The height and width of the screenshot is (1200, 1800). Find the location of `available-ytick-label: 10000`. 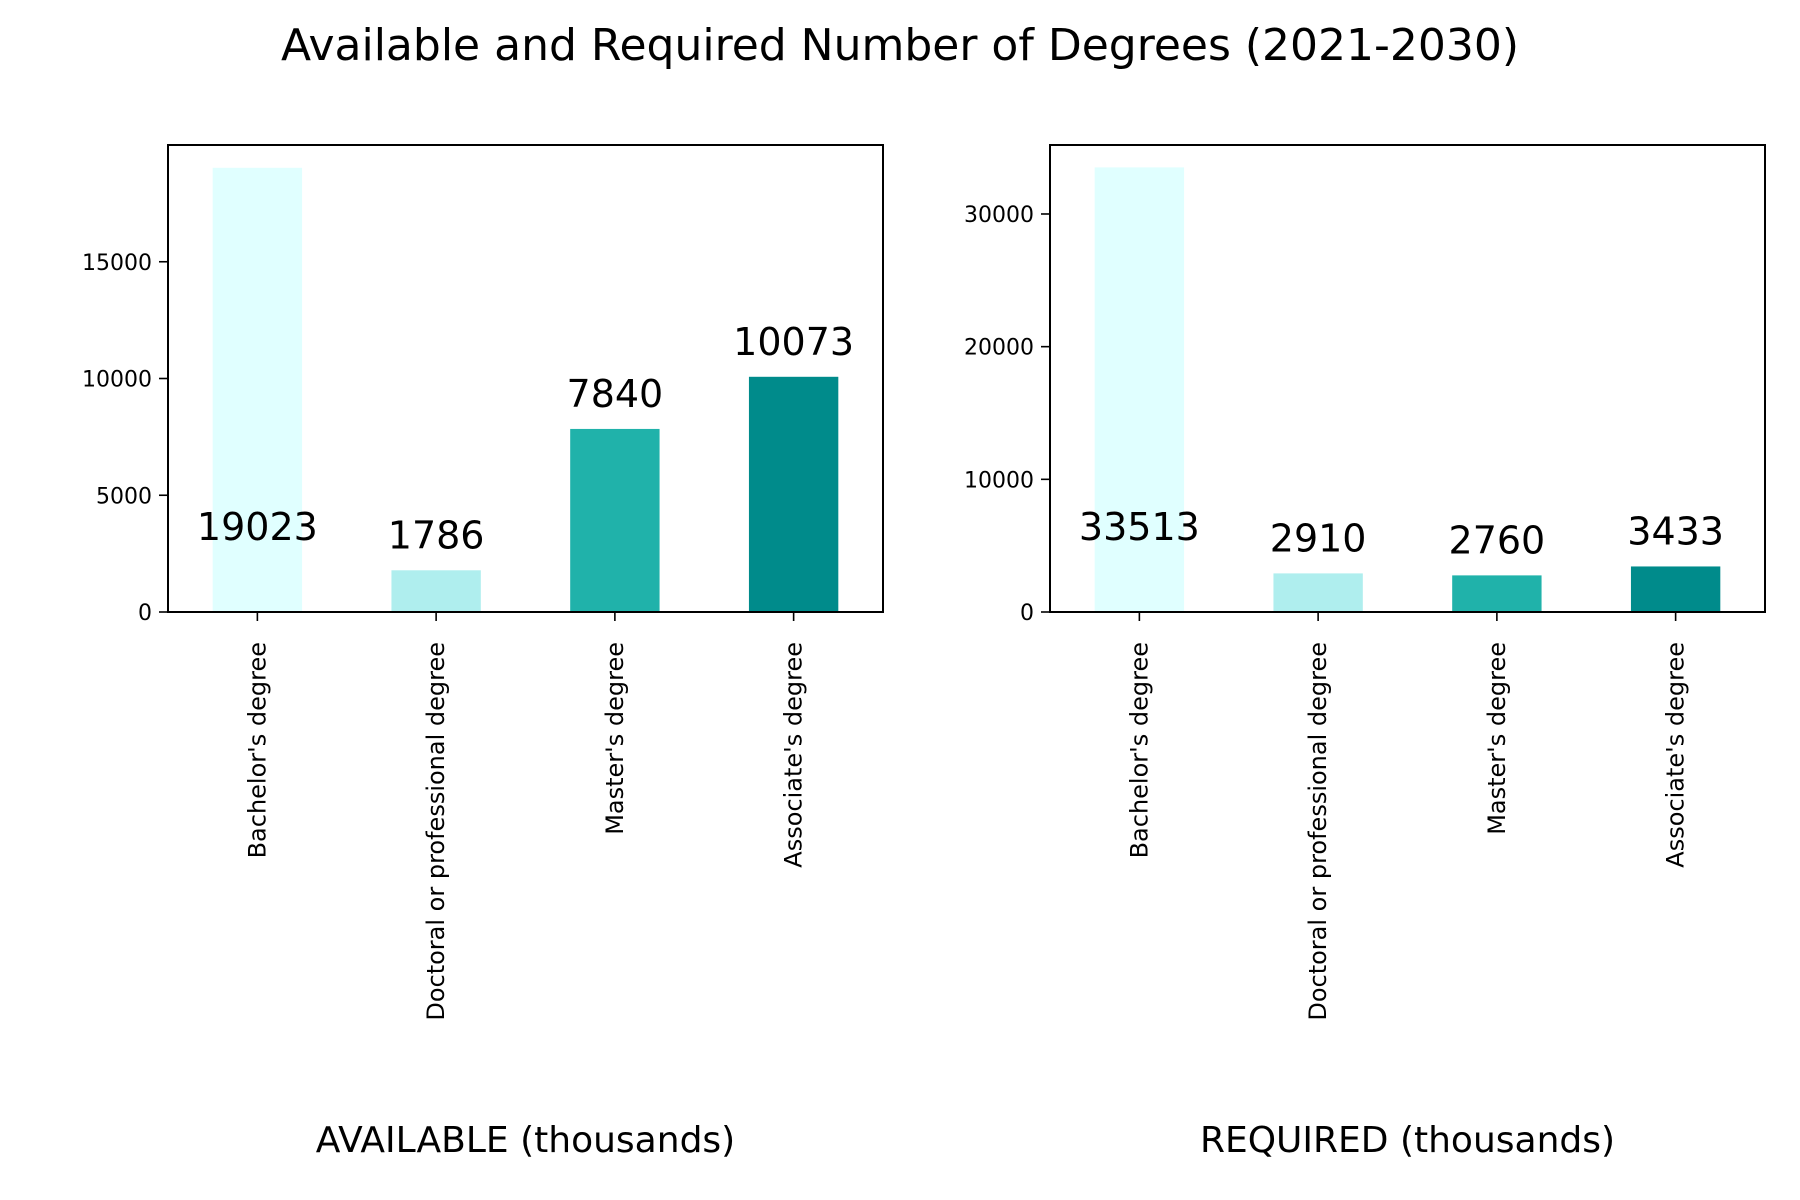

available-ytick-label: 10000 is located at coordinates (117, 380).